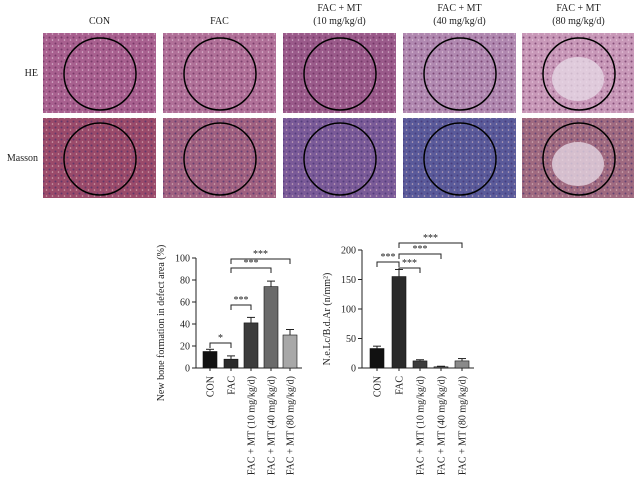 The width and height of the screenshot is (634, 487). I want to click on y-tick-label: 40, so click(185, 325).